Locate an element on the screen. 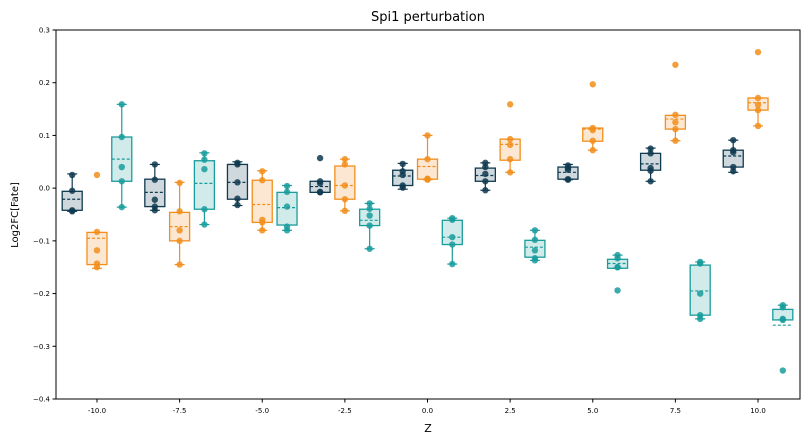  x-tick-label: 10.0 is located at coordinates (758, 411).